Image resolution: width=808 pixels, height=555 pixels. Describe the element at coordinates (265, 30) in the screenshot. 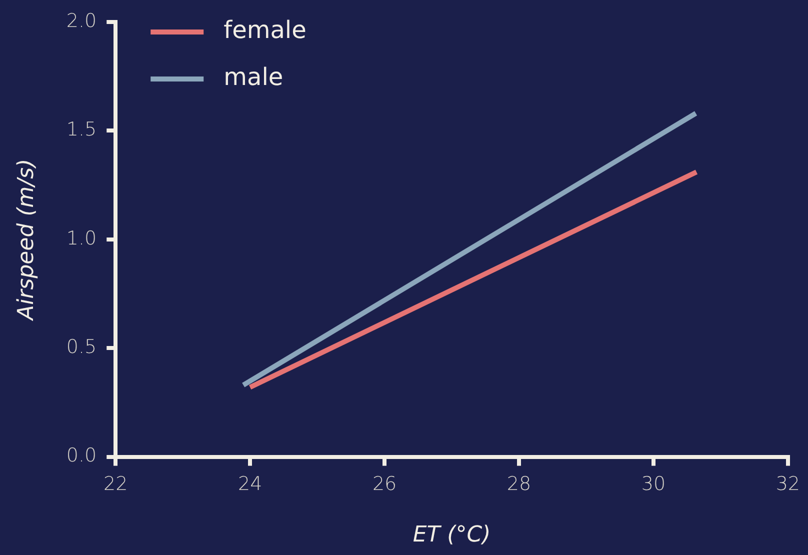

I see `legend-label: female` at that location.